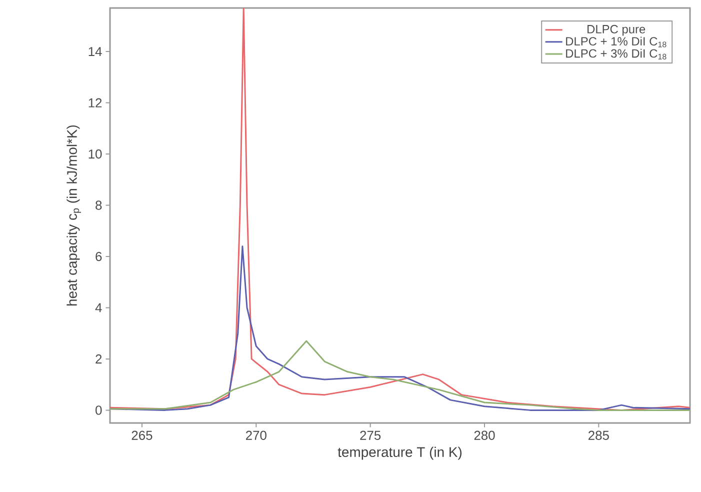 The width and height of the screenshot is (701, 492). I want to click on line-series, so click(400, 375).